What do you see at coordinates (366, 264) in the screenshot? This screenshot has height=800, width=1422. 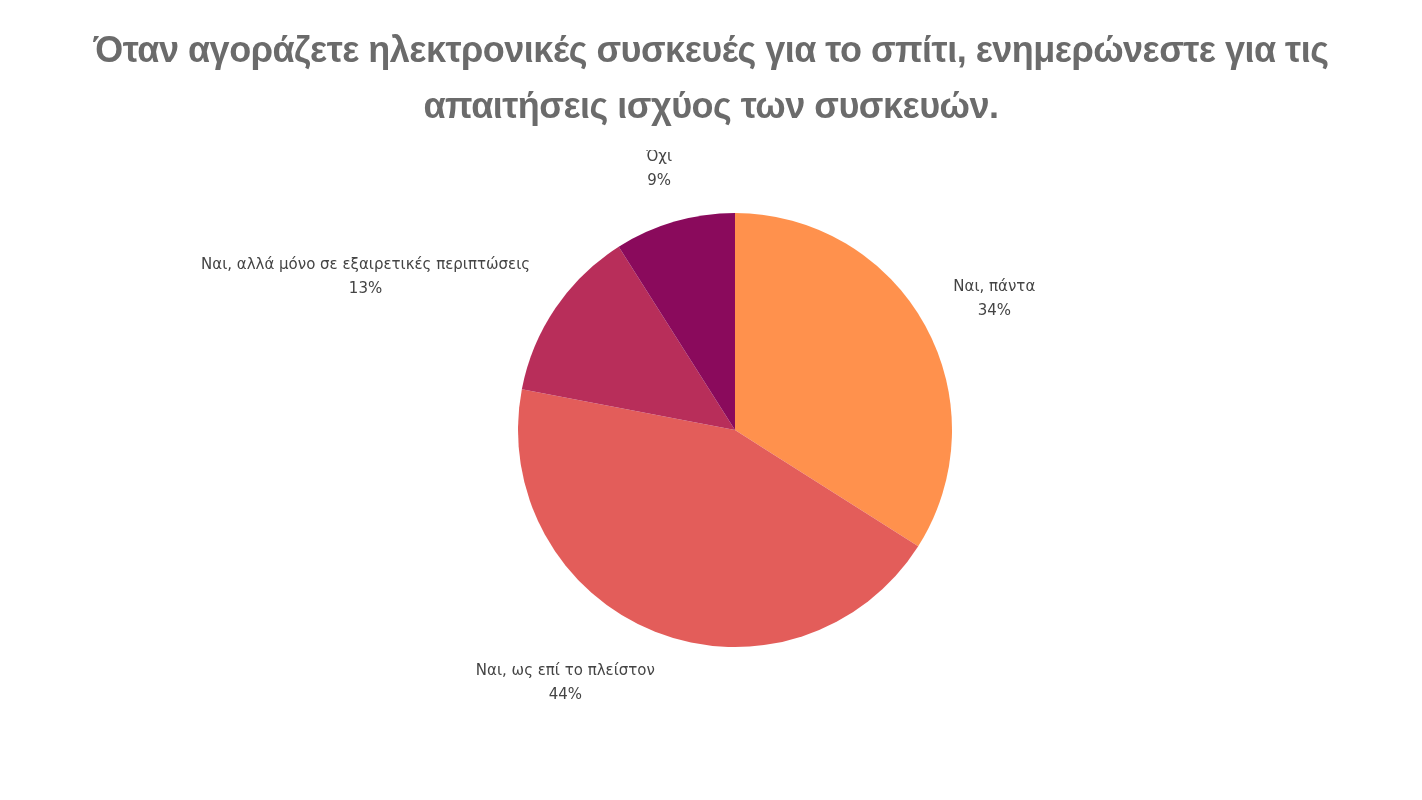 I see `slice-label: Ναι, αλλά μόνο σε εξαιρετικές περιπτώσεις` at bounding box center [366, 264].